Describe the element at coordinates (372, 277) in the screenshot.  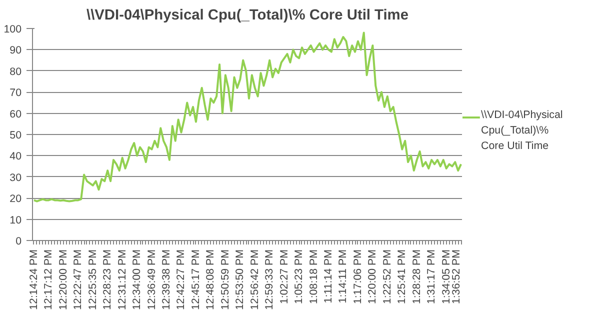
I see `x-tick-label: 1:20:00 PM` at that location.